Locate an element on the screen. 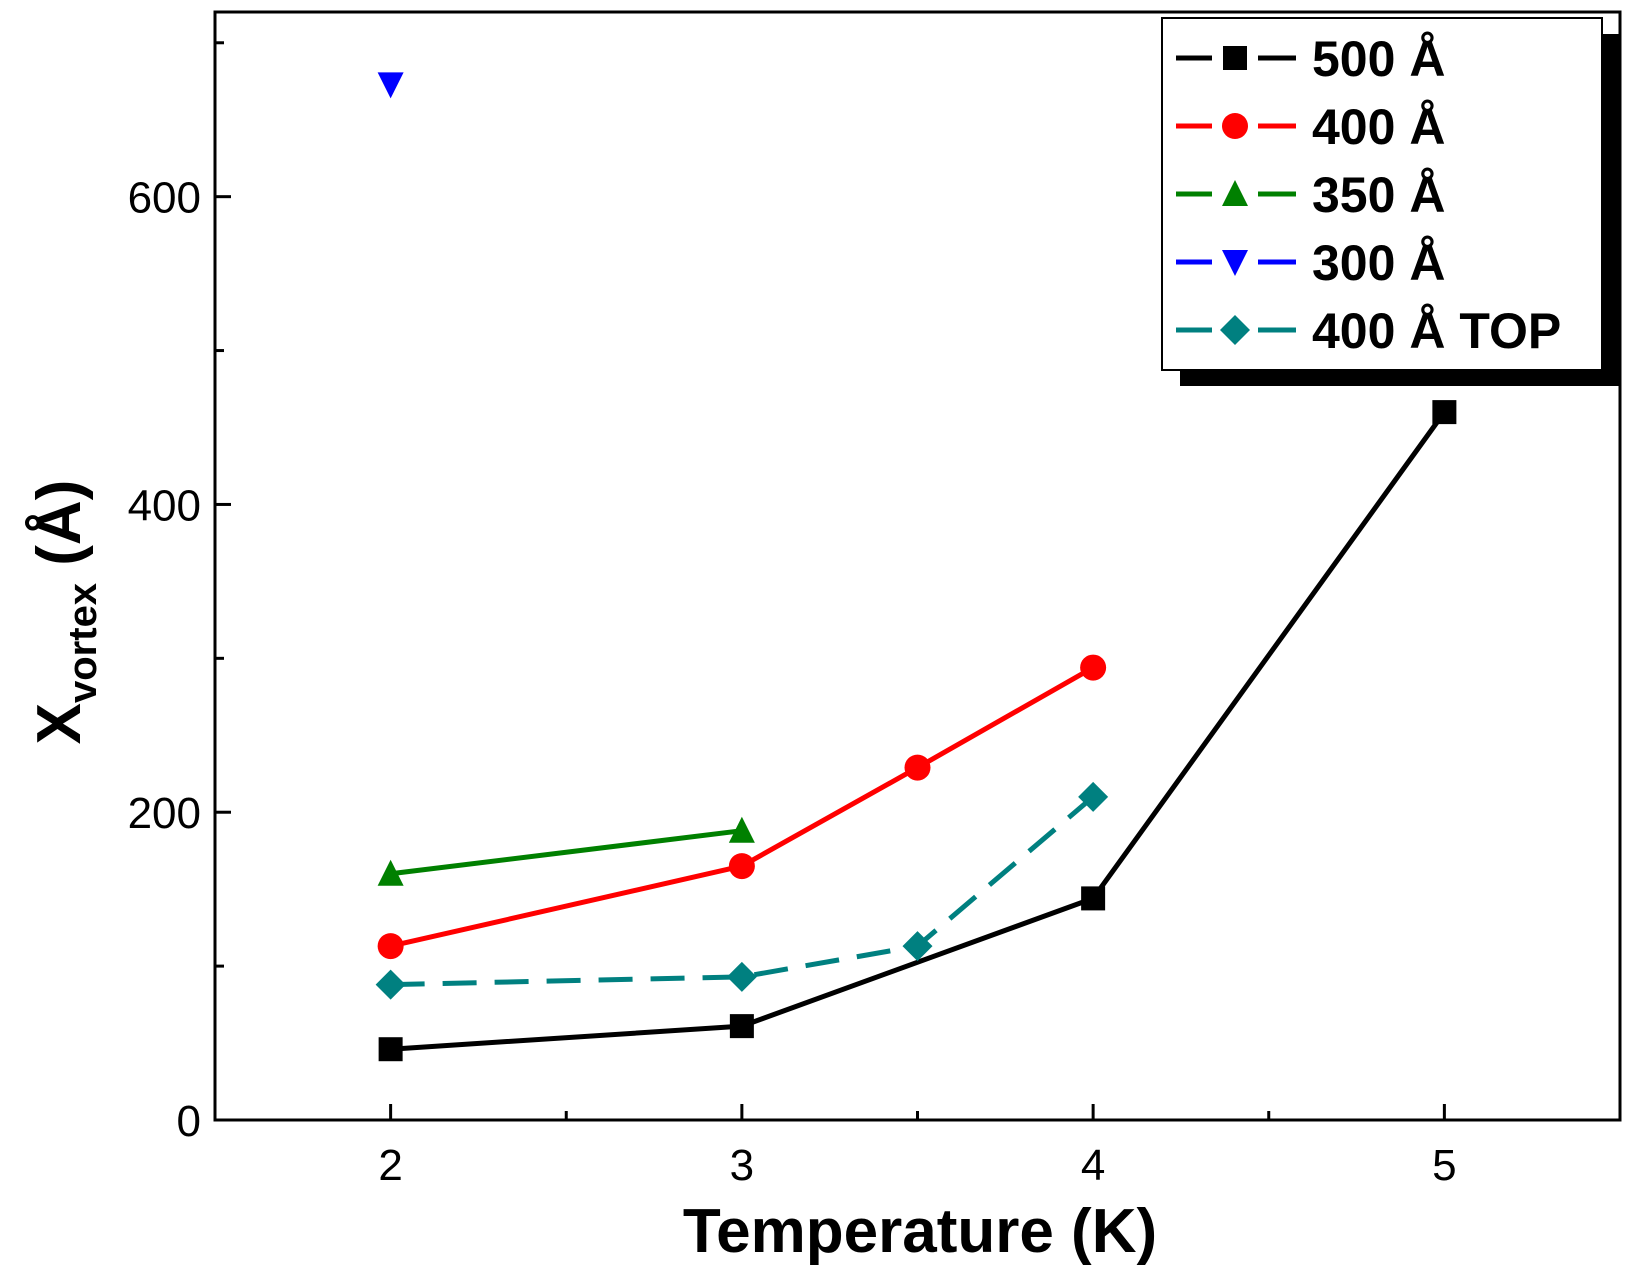 The image size is (1636, 1274). y-axis-title: Xvortex (Å) is located at coordinates (65, 612).